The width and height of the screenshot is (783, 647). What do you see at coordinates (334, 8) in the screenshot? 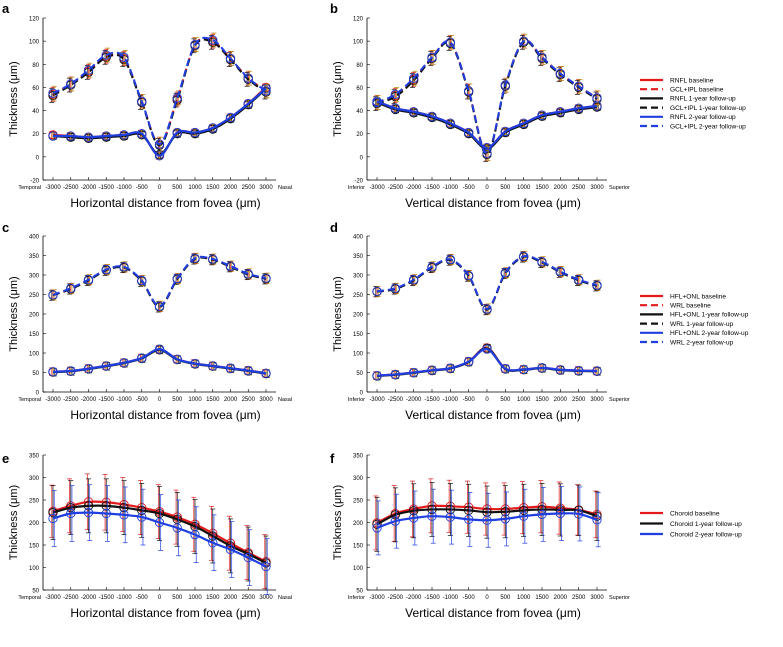
I see `panel-label: b` at bounding box center [334, 8].